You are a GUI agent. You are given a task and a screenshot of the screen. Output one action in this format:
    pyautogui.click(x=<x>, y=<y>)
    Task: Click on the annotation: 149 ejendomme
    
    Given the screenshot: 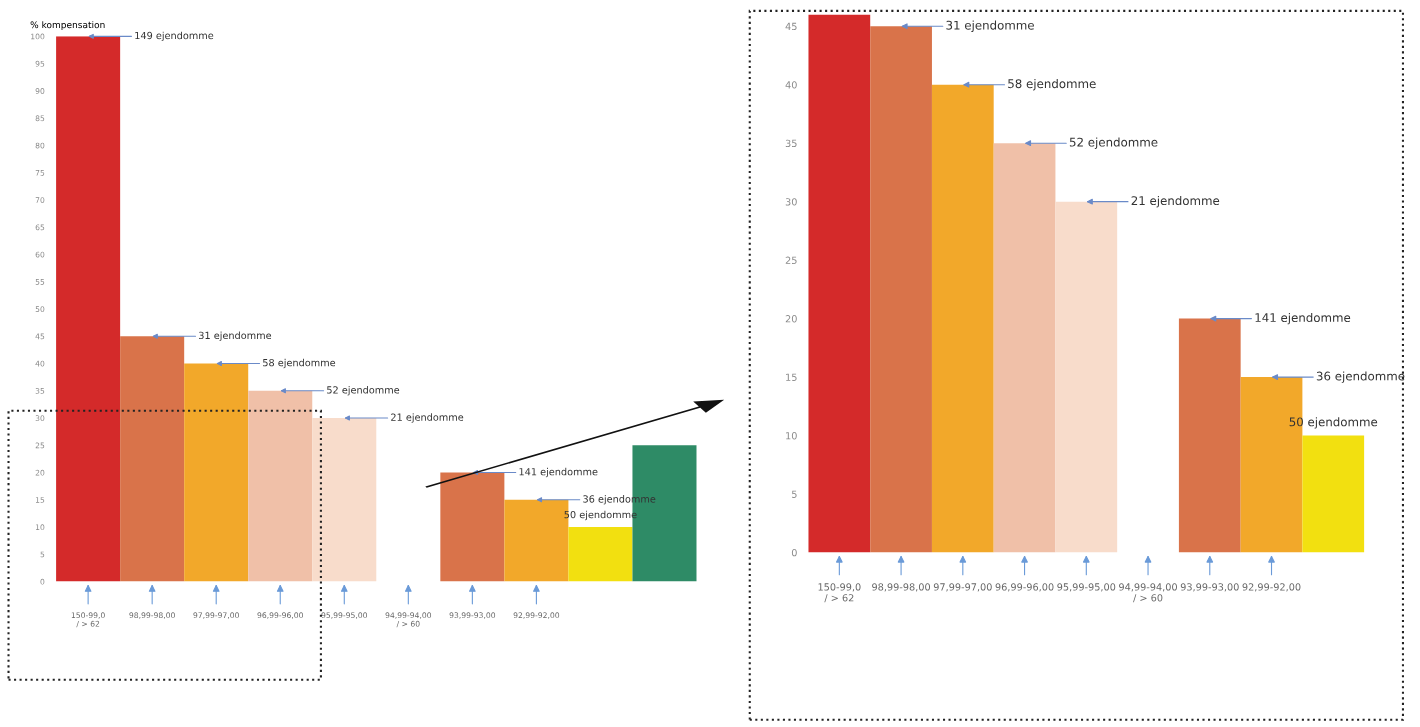 What is the action you would take?
    pyautogui.click(x=174, y=36)
    